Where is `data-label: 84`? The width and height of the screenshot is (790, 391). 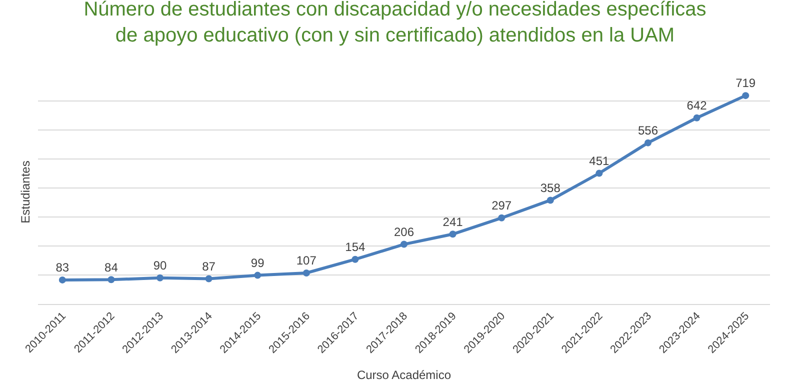
data-label: 84 is located at coordinates (111, 267).